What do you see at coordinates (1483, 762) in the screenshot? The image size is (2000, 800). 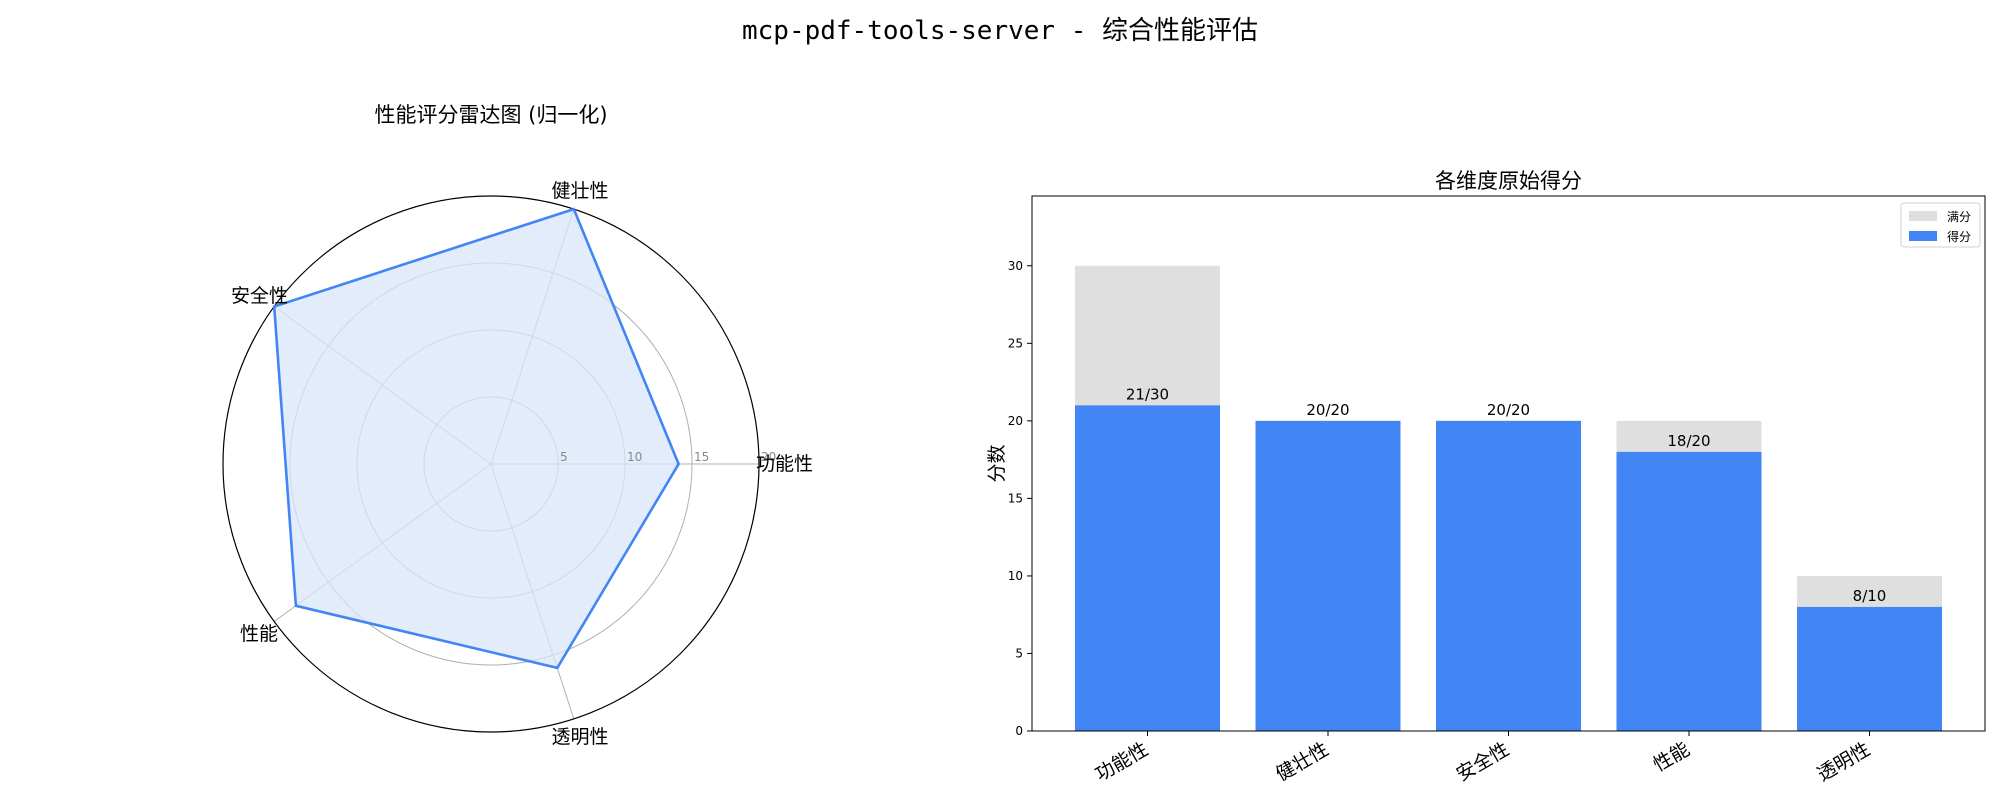 I see `x-tick-label: 安全性` at bounding box center [1483, 762].